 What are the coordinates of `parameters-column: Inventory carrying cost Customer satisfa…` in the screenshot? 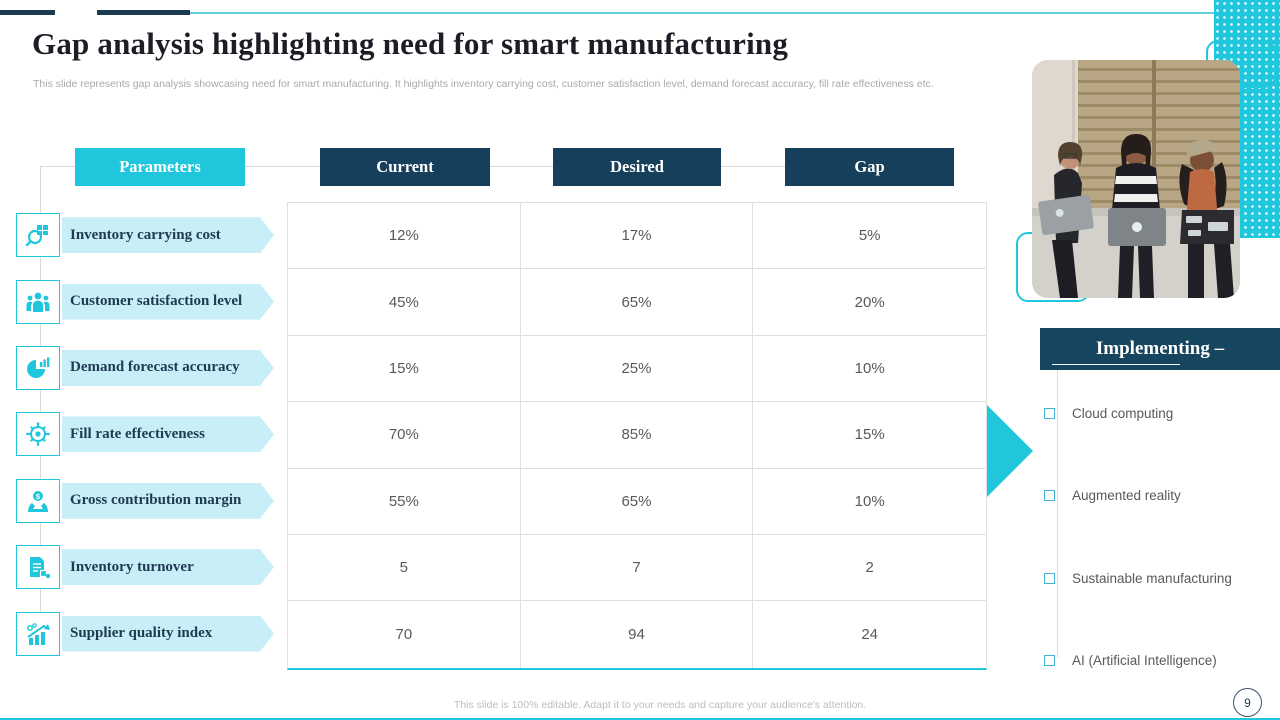 It's located at (153, 434).